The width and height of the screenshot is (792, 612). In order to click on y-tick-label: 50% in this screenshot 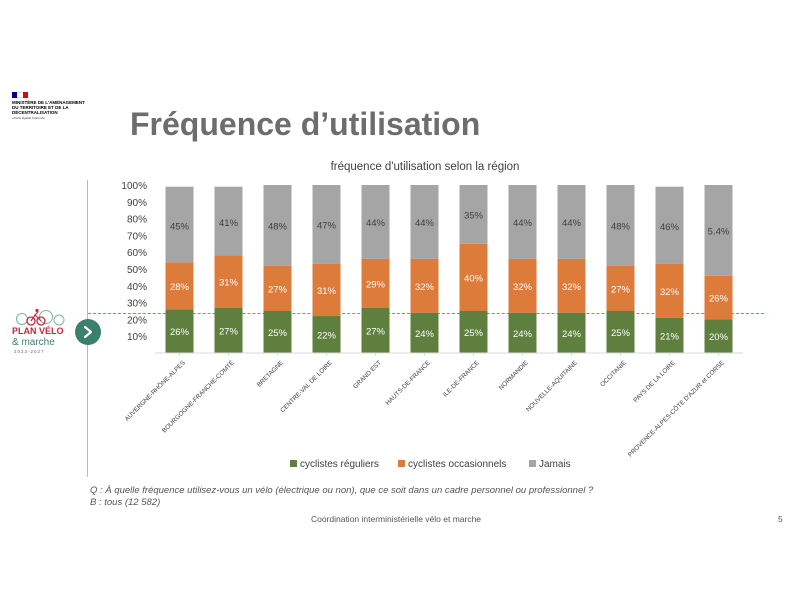, I will do `click(137, 270)`.